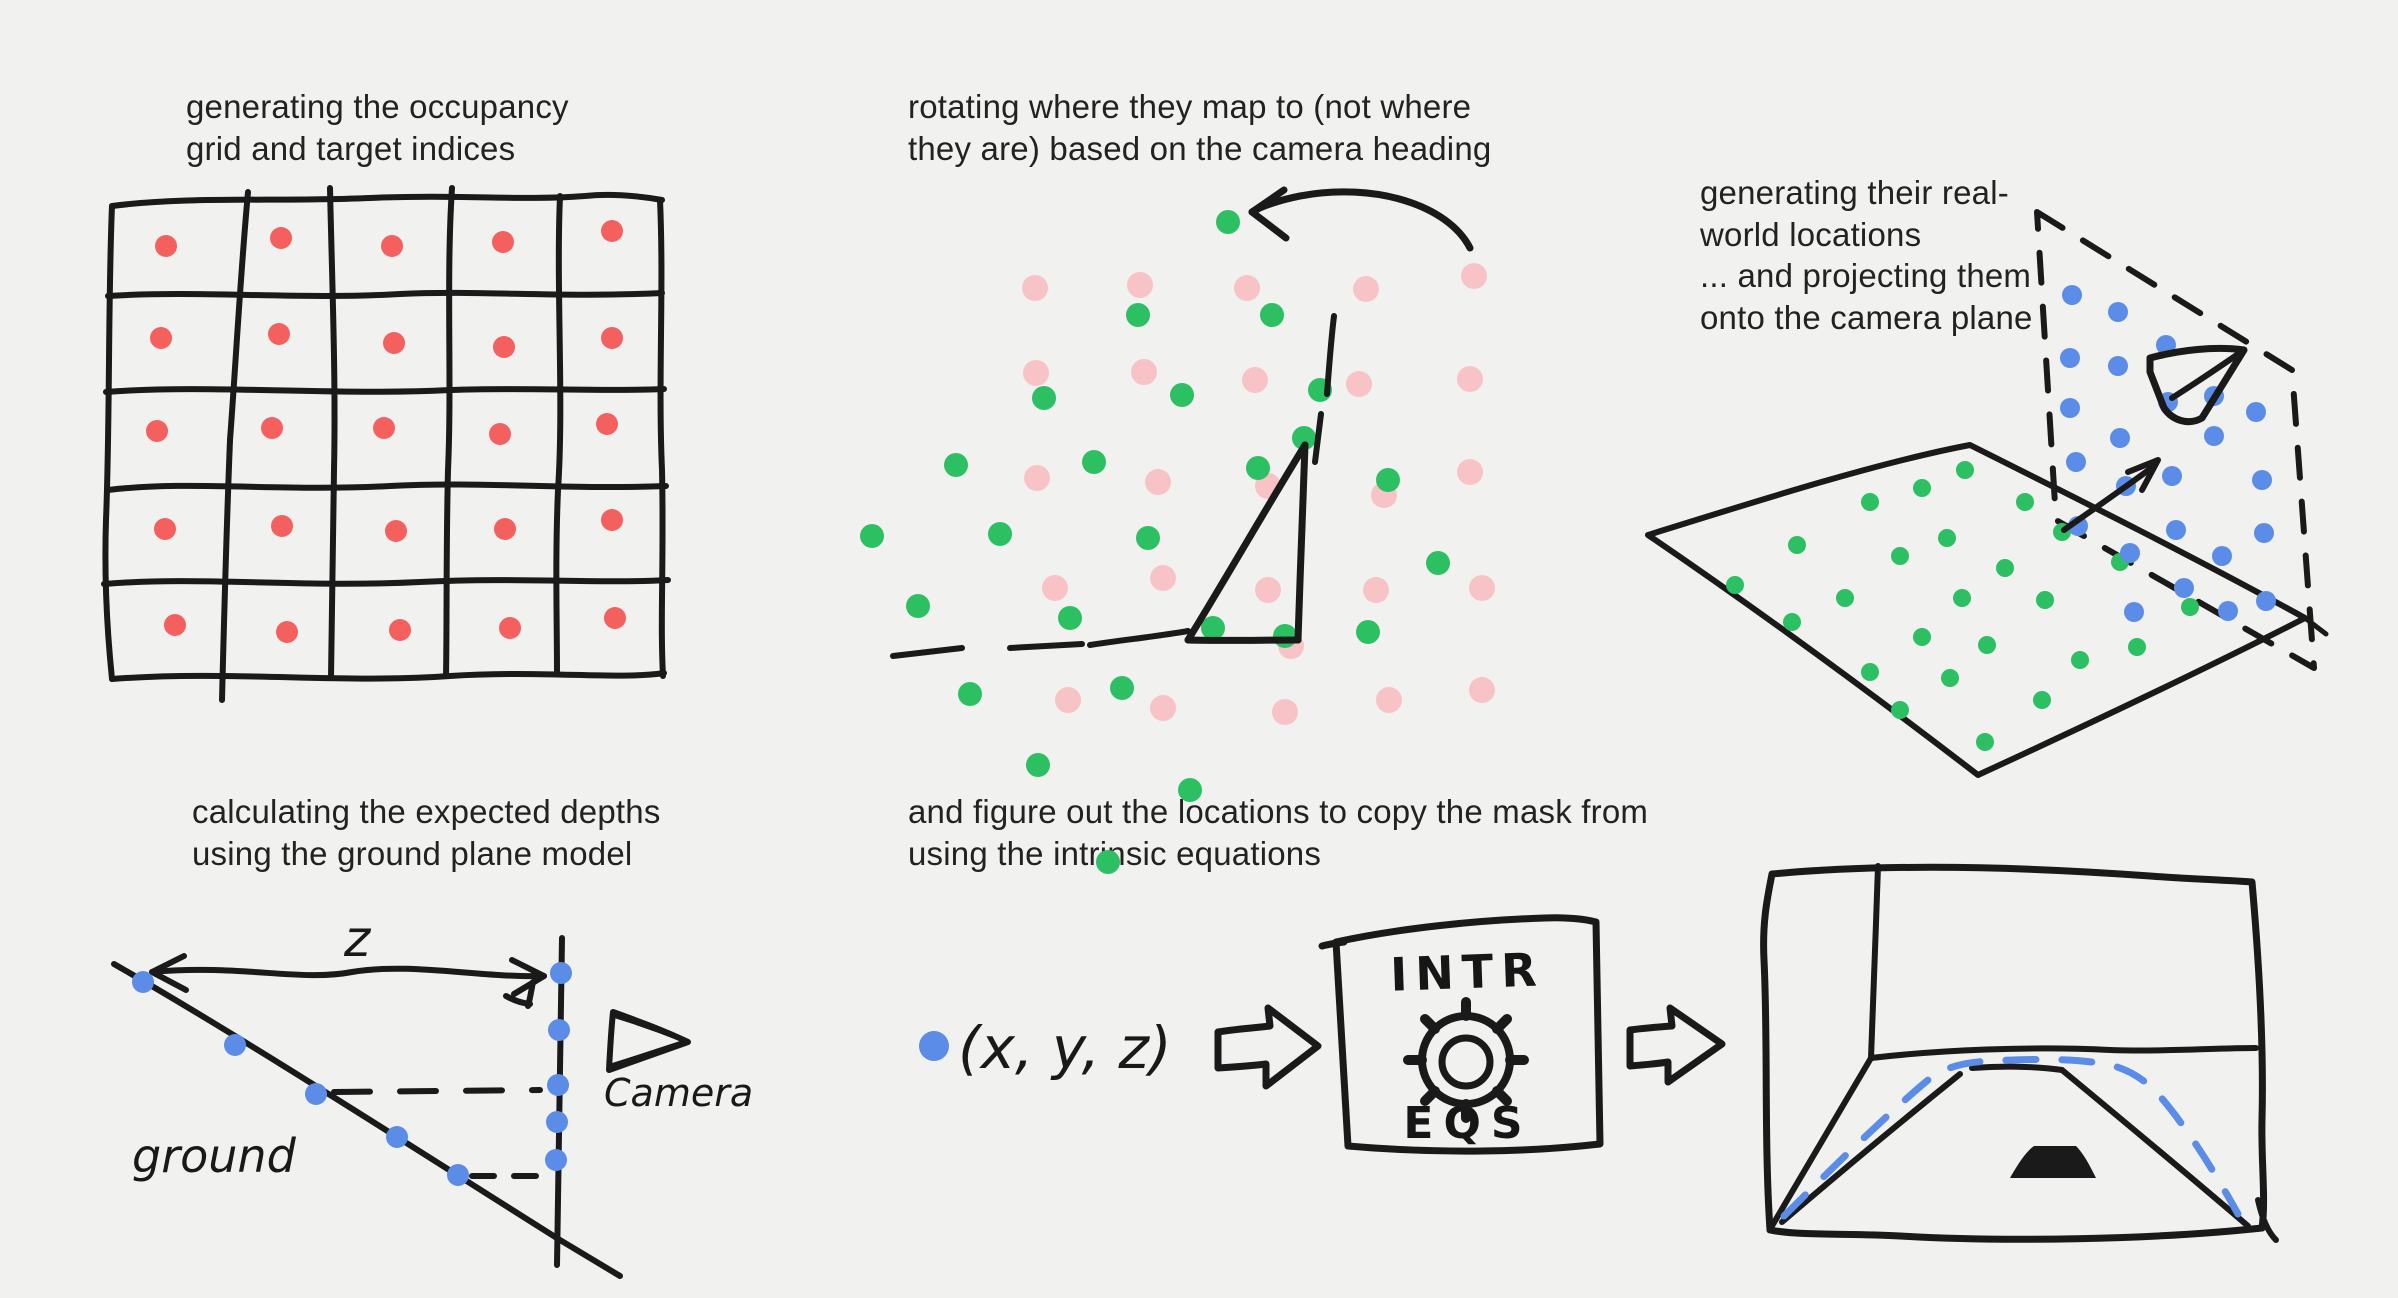 The image size is (2398, 1298). I want to click on room-sketch, so click(2019, 1053).